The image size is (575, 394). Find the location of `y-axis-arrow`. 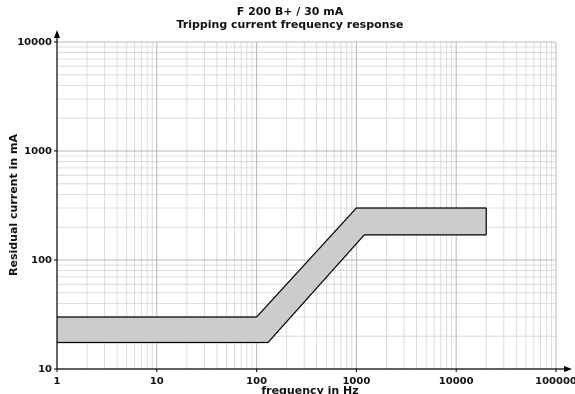

y-axis-arrow is located at coordinates (57, 34).